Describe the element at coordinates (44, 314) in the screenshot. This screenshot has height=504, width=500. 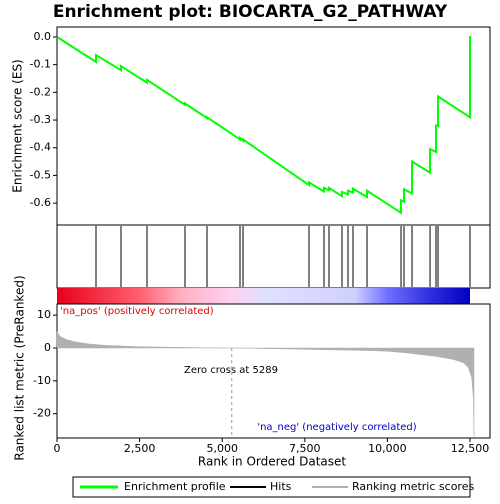
I see `y-tick-label: 10` at that location.